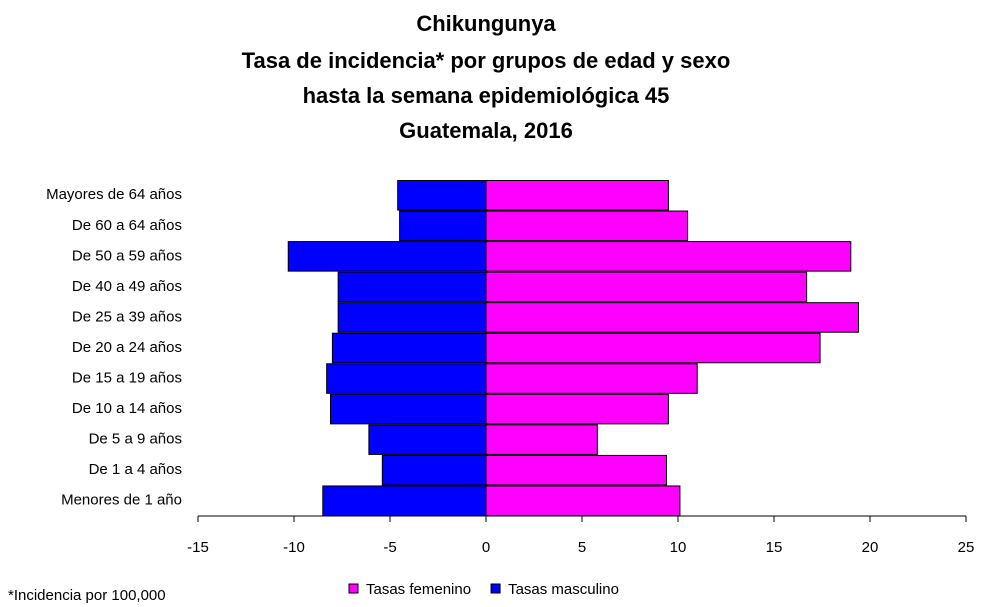 The width and height of the screenshot is (981, 607). Describe the element at coordinates (127, 316) in the screenshot. I see `y-tick-label: De 25 a 39 años` at that location.